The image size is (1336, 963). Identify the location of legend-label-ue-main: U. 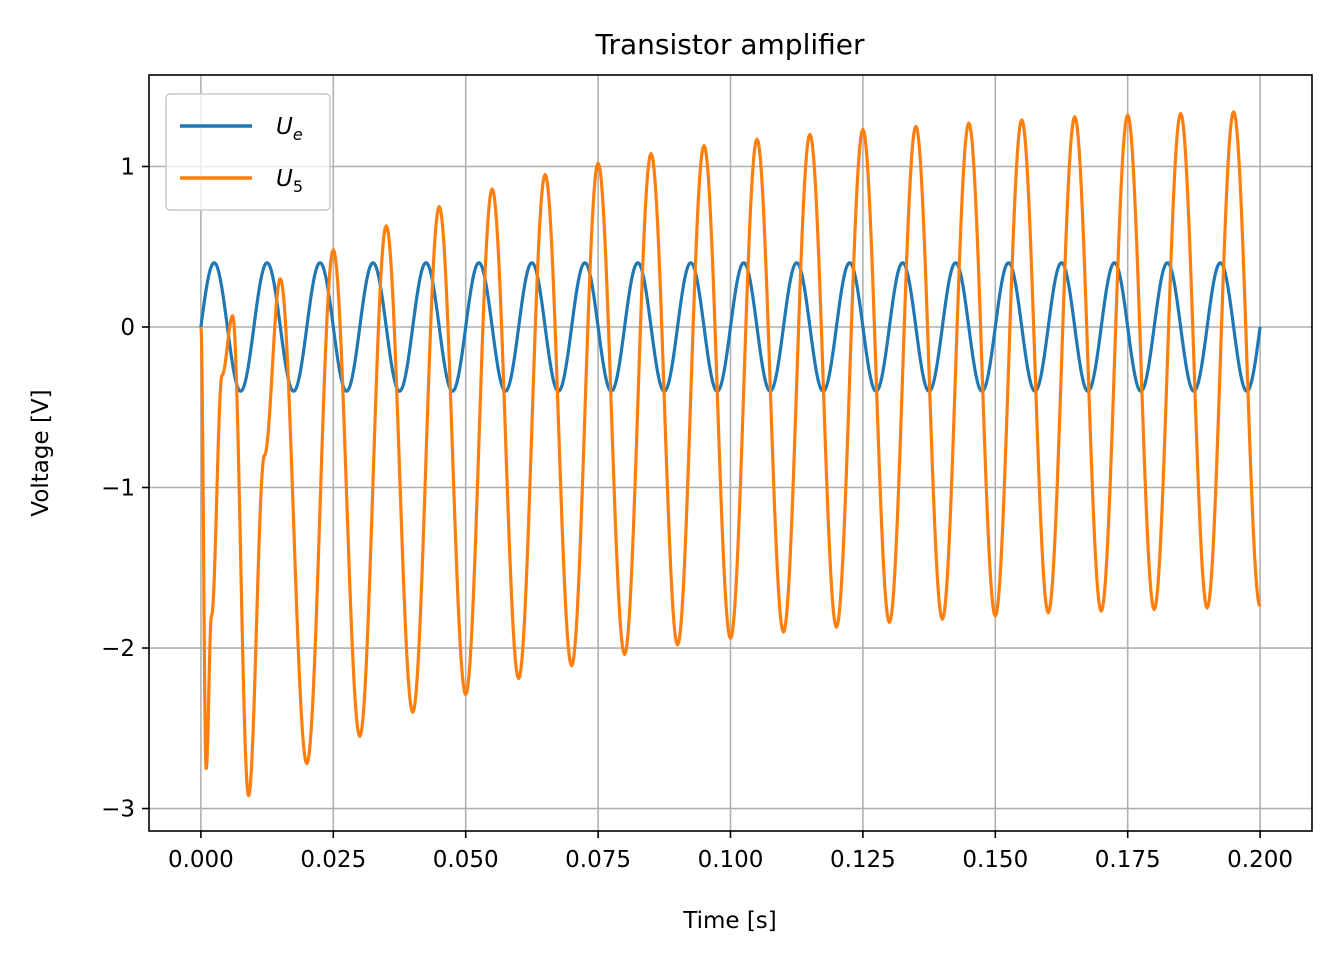
(284, 127).